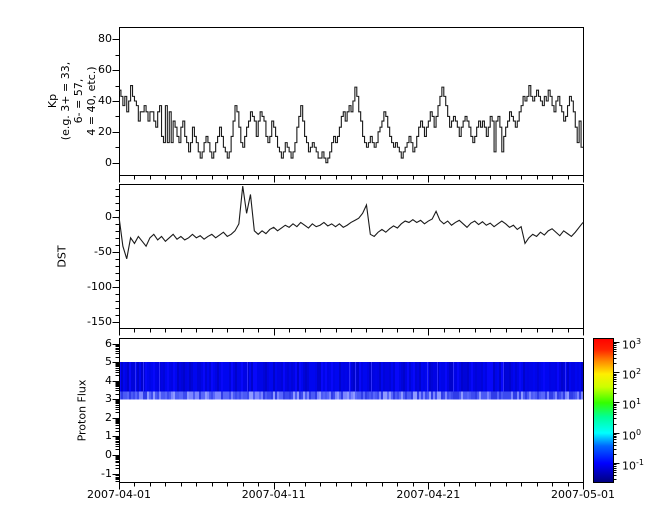 This screenshot has height=523, width=665. I want to click on dst-line, so click(351, 222).